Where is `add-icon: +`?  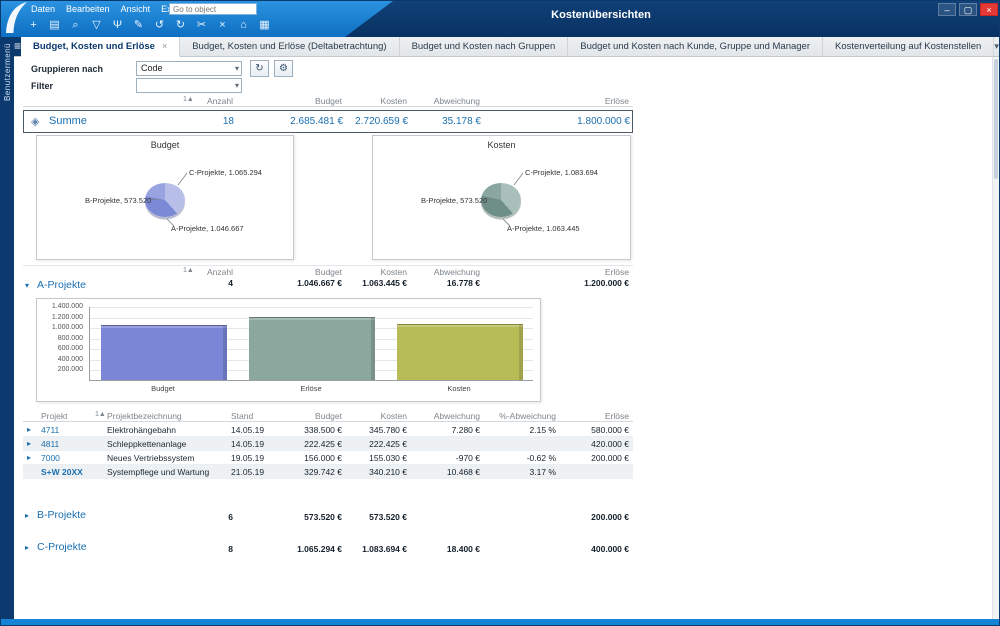 add-icon: + is located at coordinates (33, 25).